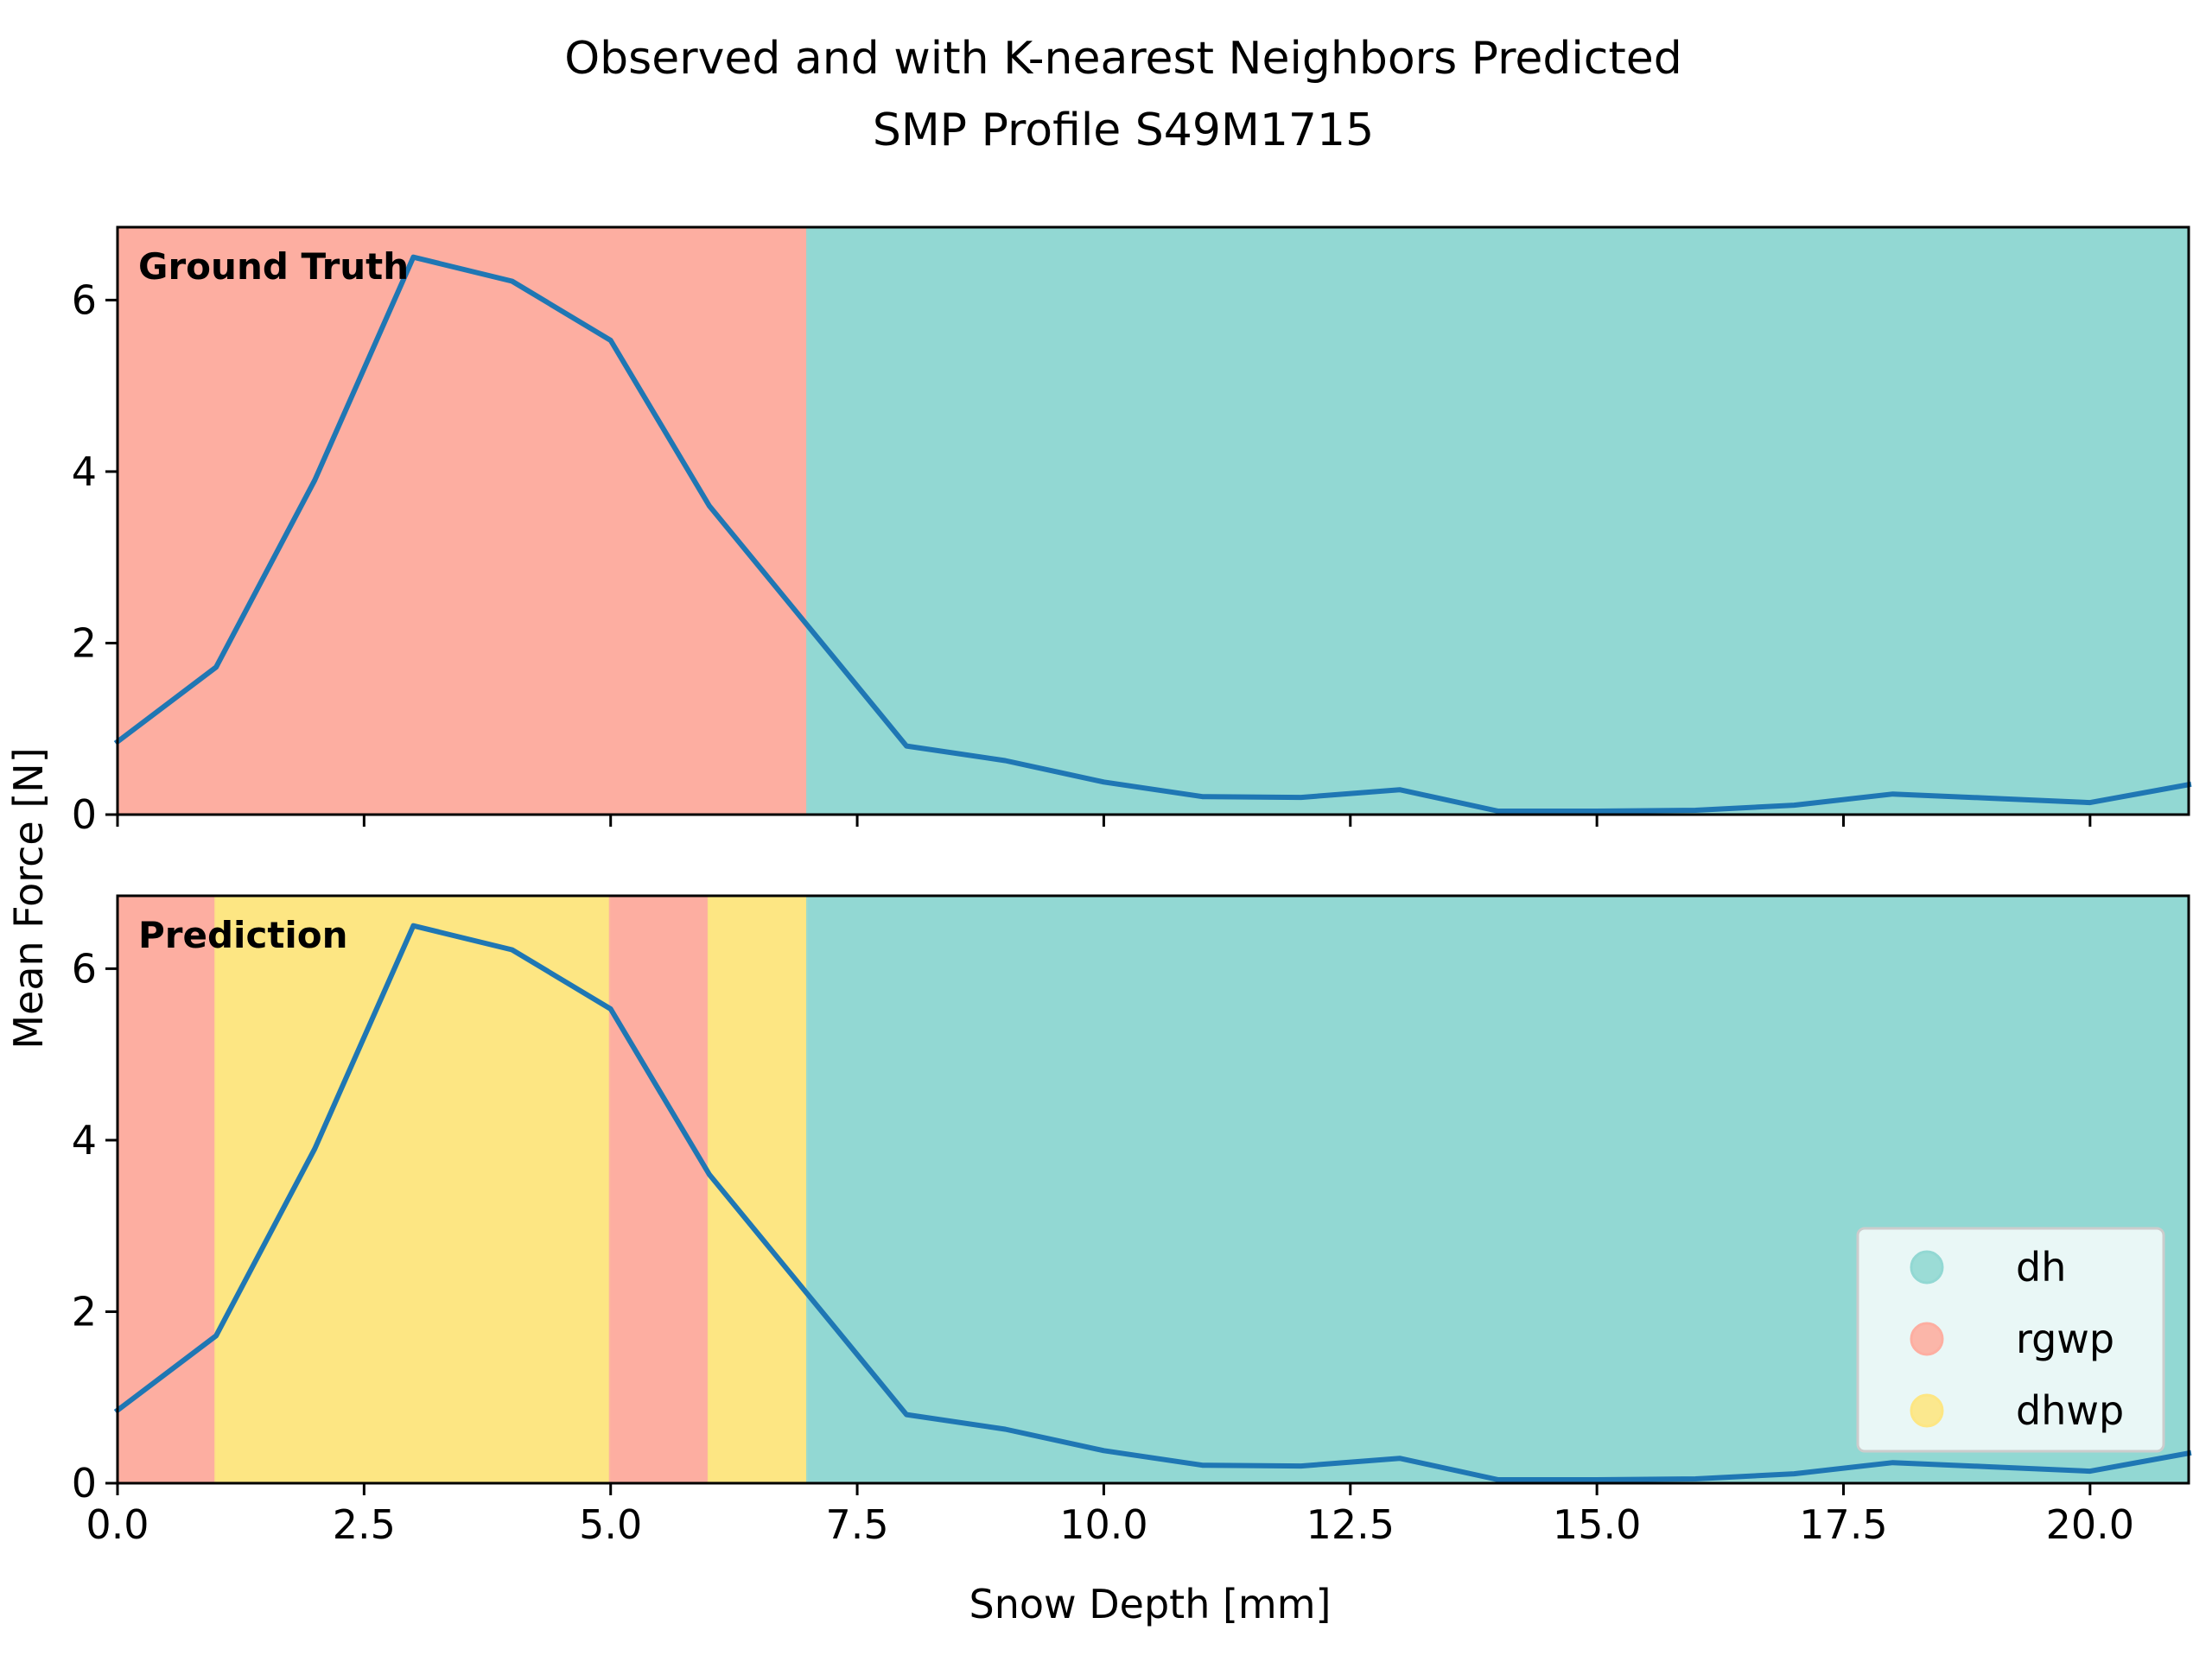 Image resolution: width=2212 pixels, height=1662 pixels. Describe the element at coordinates (117, 1524) in the screenshot. I see `x-tick-label: 0.0` at that location.